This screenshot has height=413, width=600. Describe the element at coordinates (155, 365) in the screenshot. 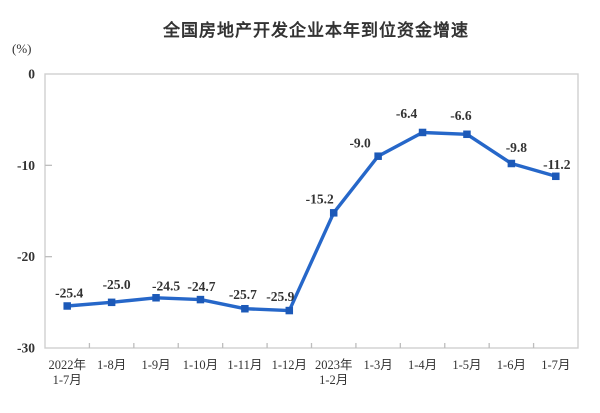

I see `x-tick-label: 1-9月` at that location.